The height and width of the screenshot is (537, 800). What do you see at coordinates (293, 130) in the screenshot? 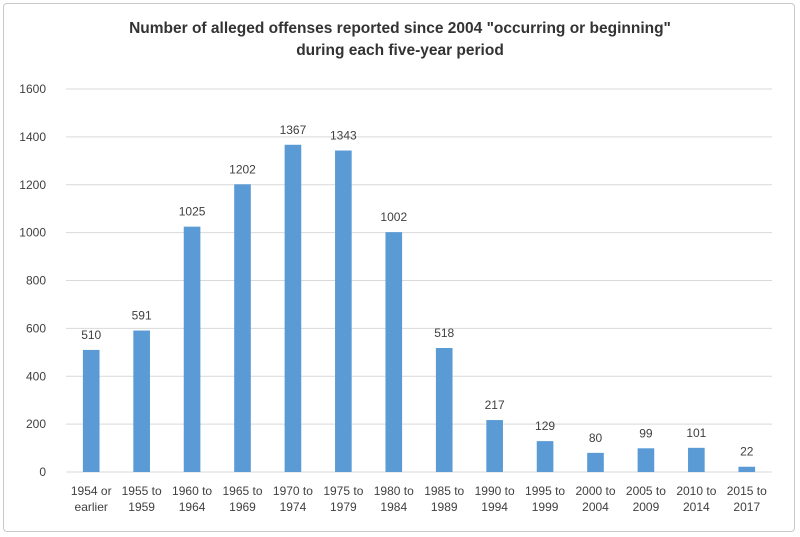
I see `data-label: 1367` at bounding box center [293, 130].